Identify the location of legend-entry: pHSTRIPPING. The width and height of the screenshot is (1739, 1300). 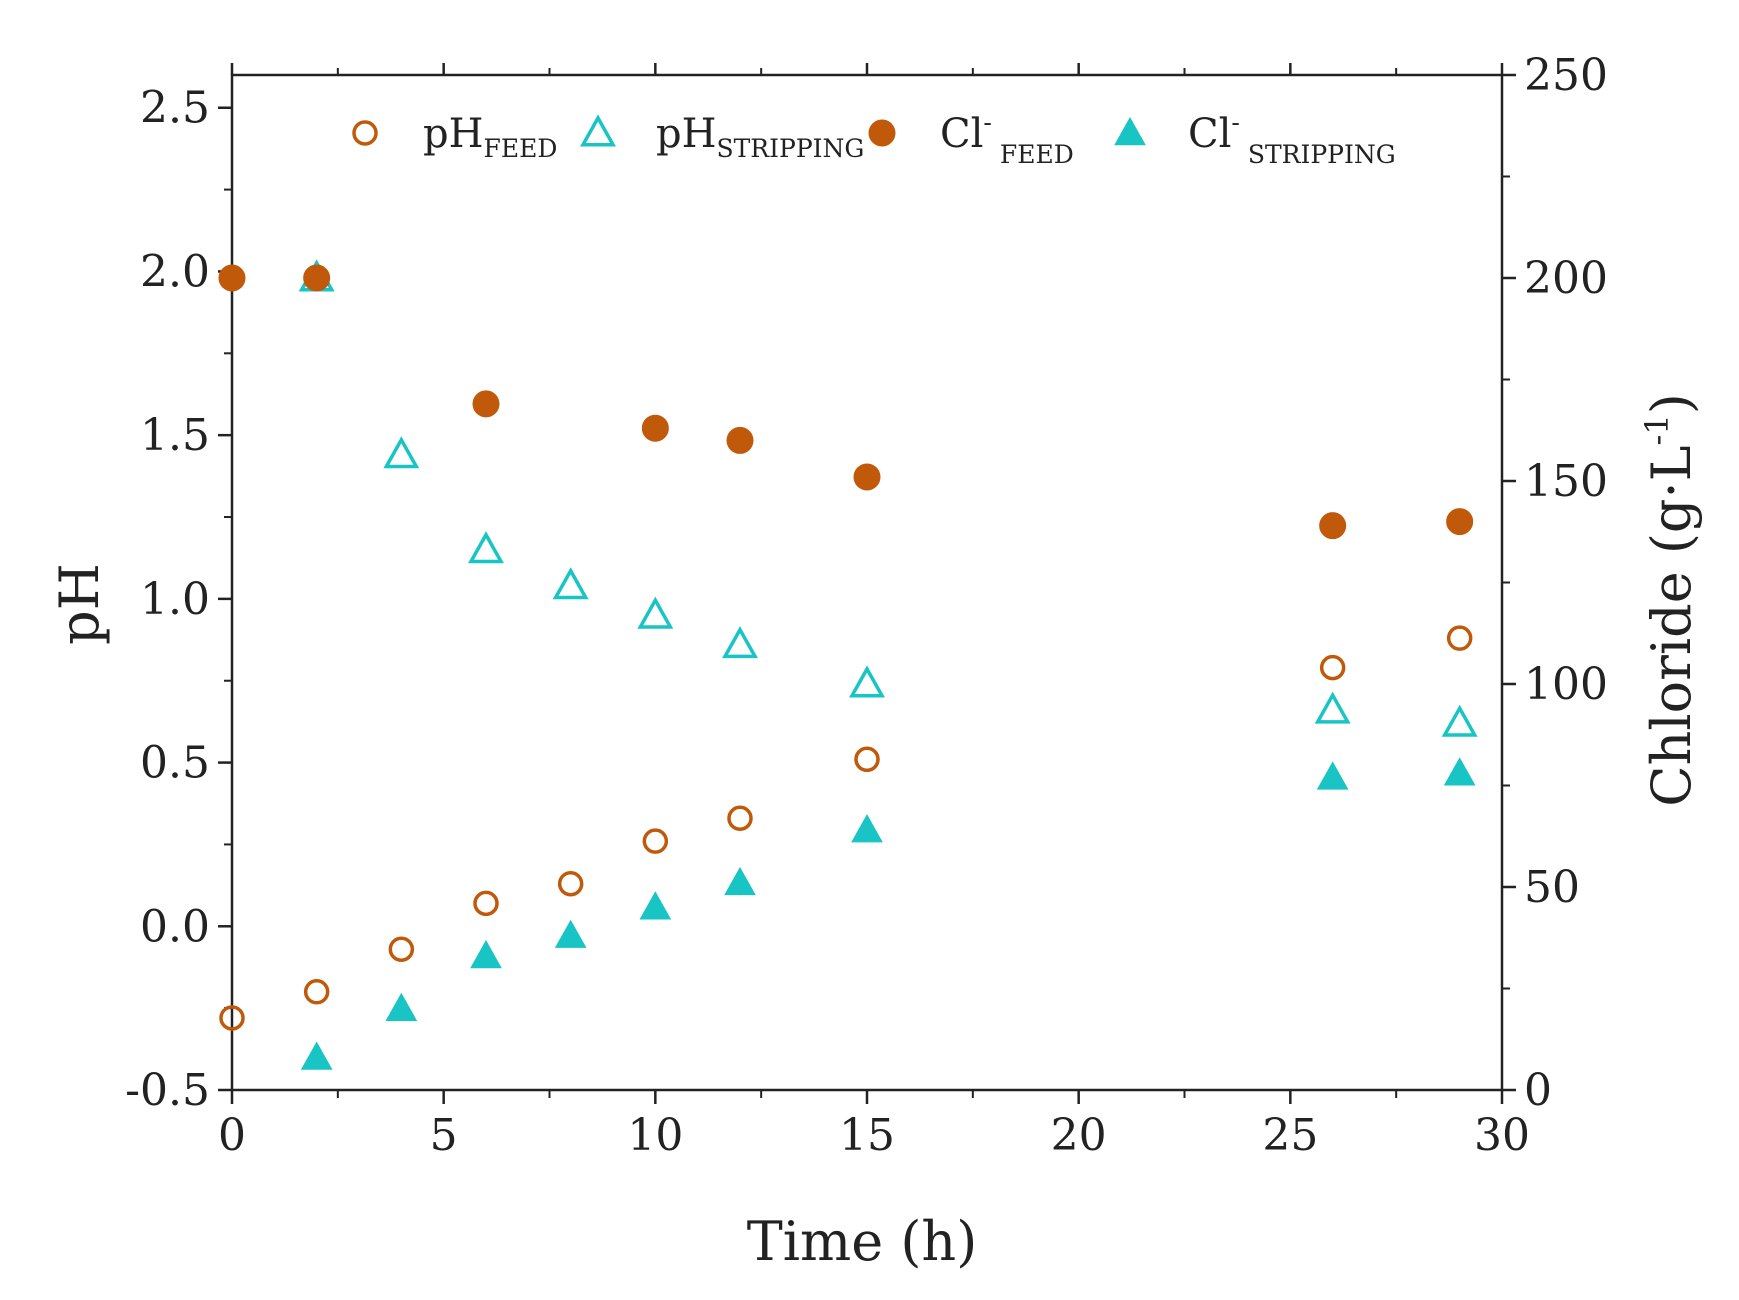
(722, 137).